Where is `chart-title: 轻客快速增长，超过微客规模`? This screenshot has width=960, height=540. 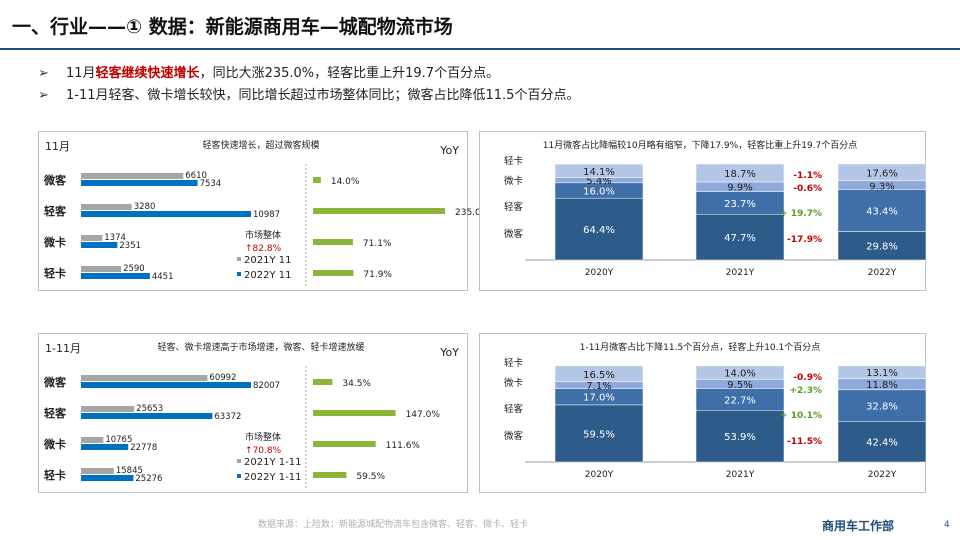
chart-title: 轻客快速增长，超过微客规模 is located at coordinates (260, 145).